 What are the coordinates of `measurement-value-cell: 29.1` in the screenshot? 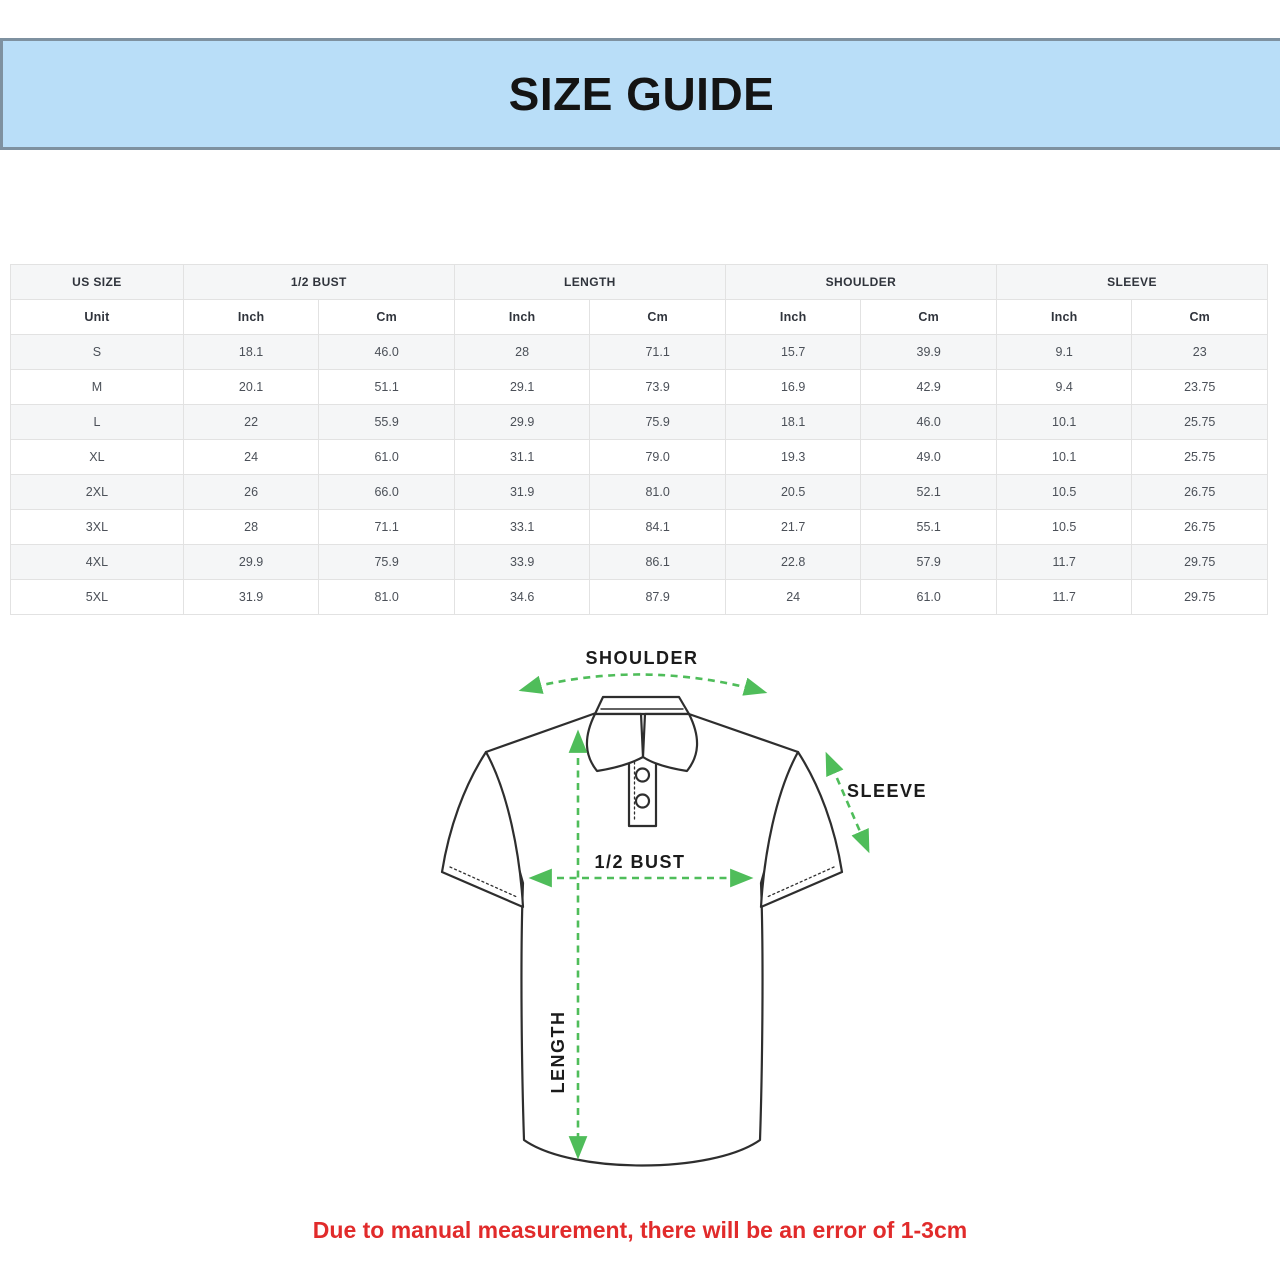 It's located at (522, 387).